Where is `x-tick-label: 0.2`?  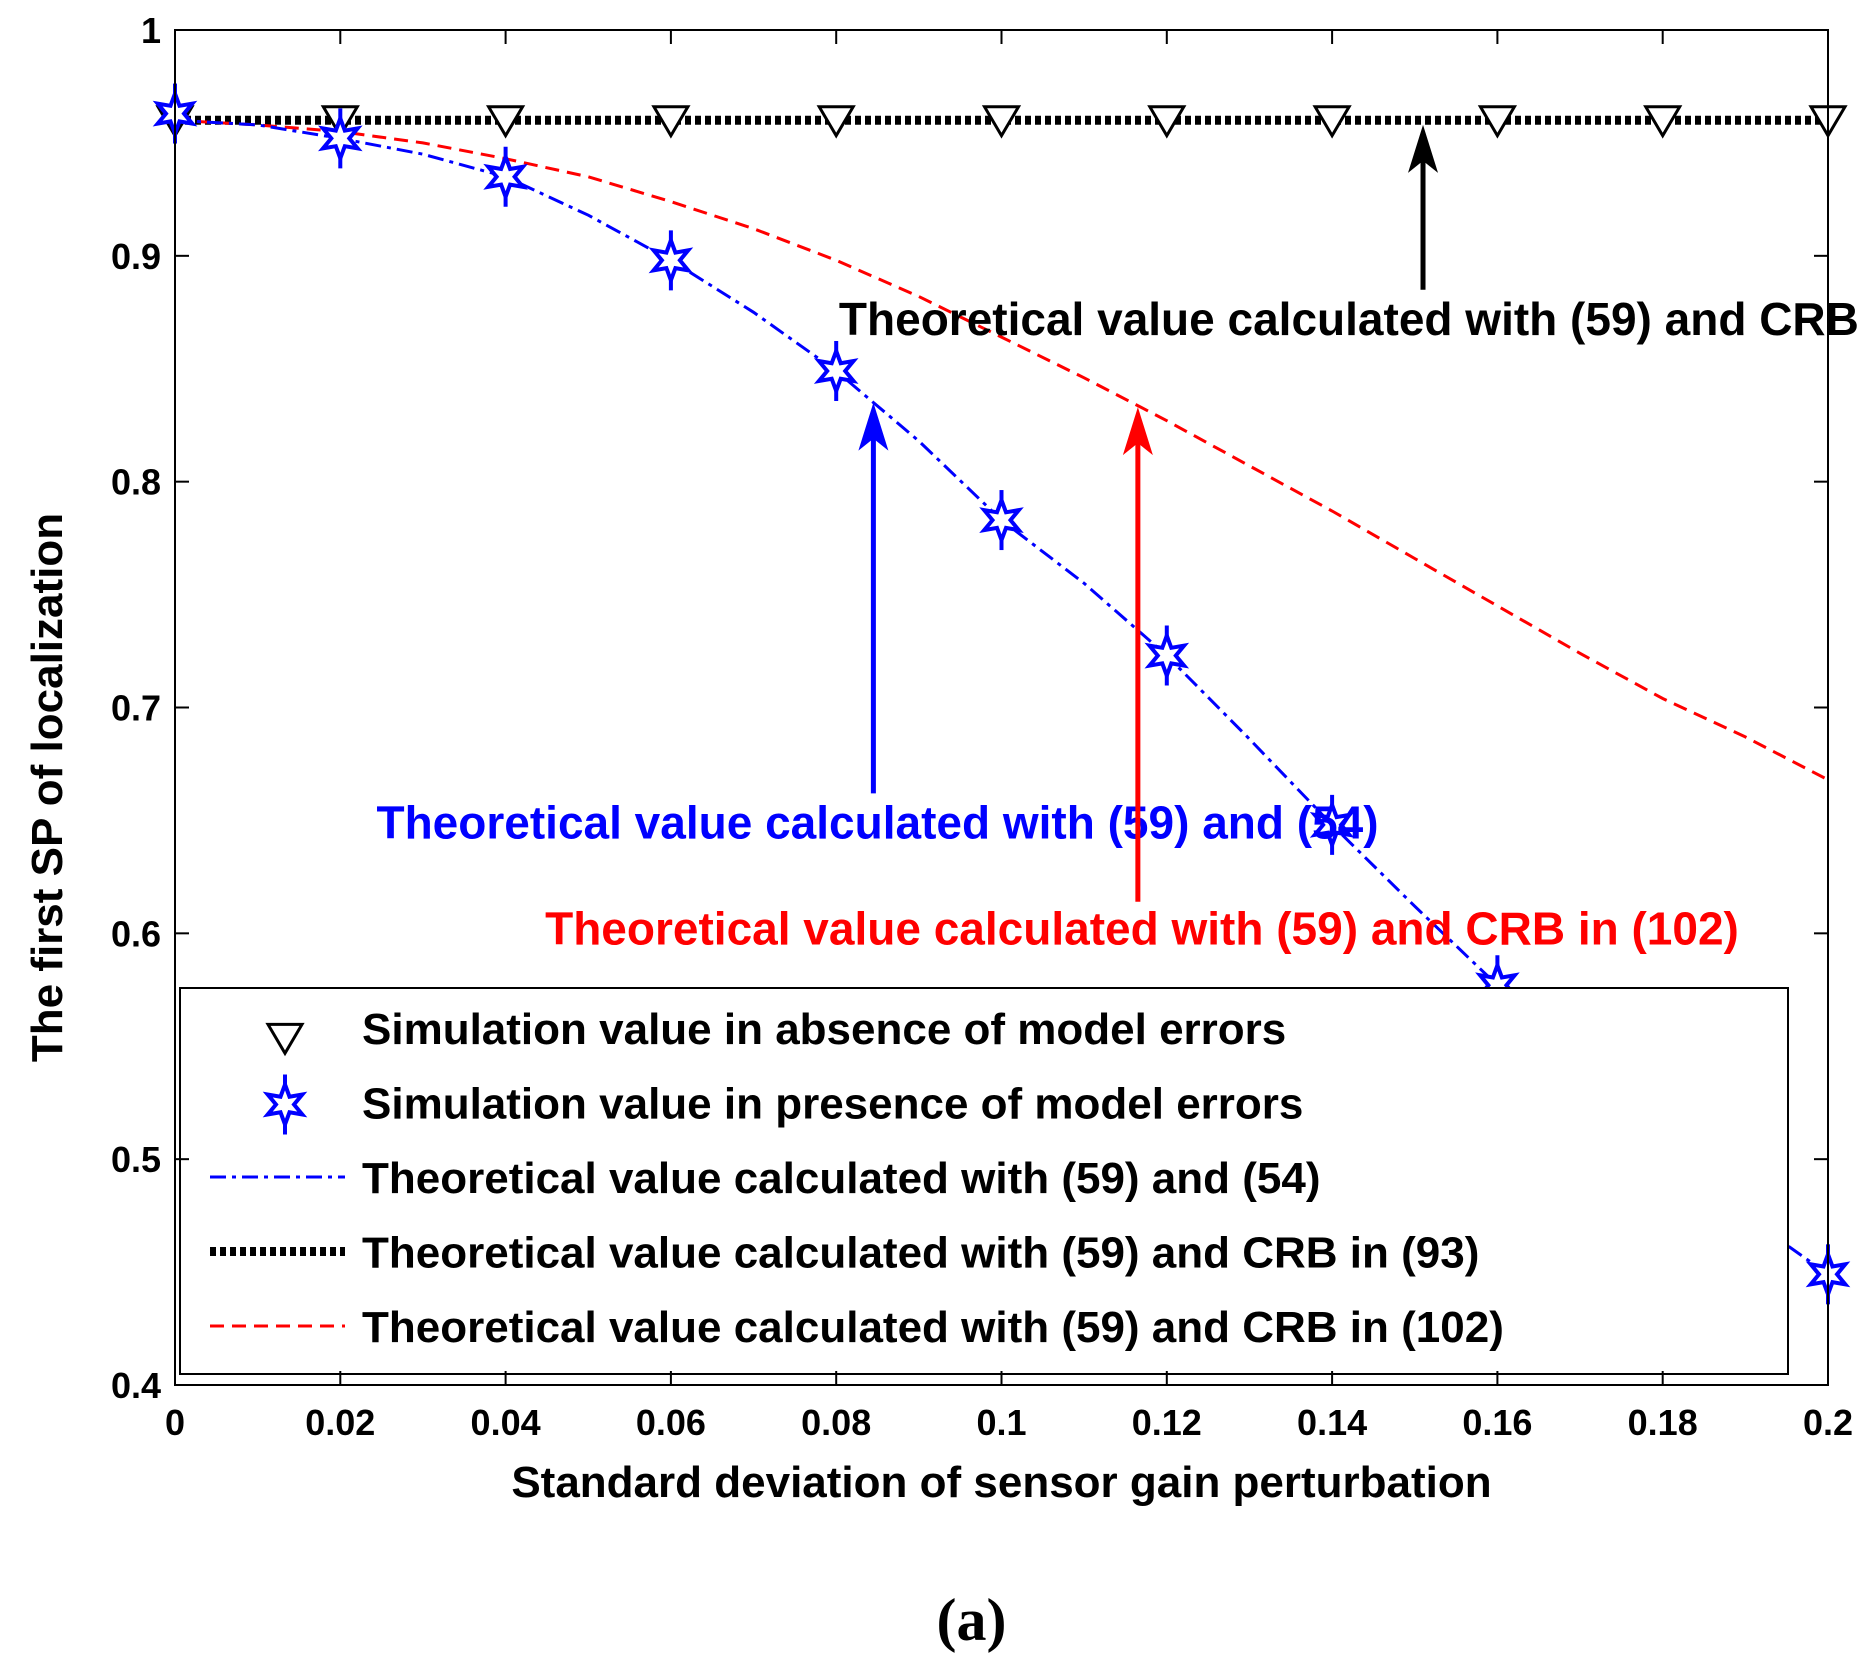 x-tick-label: 0.2 is located at coordinates (1828, 1422).